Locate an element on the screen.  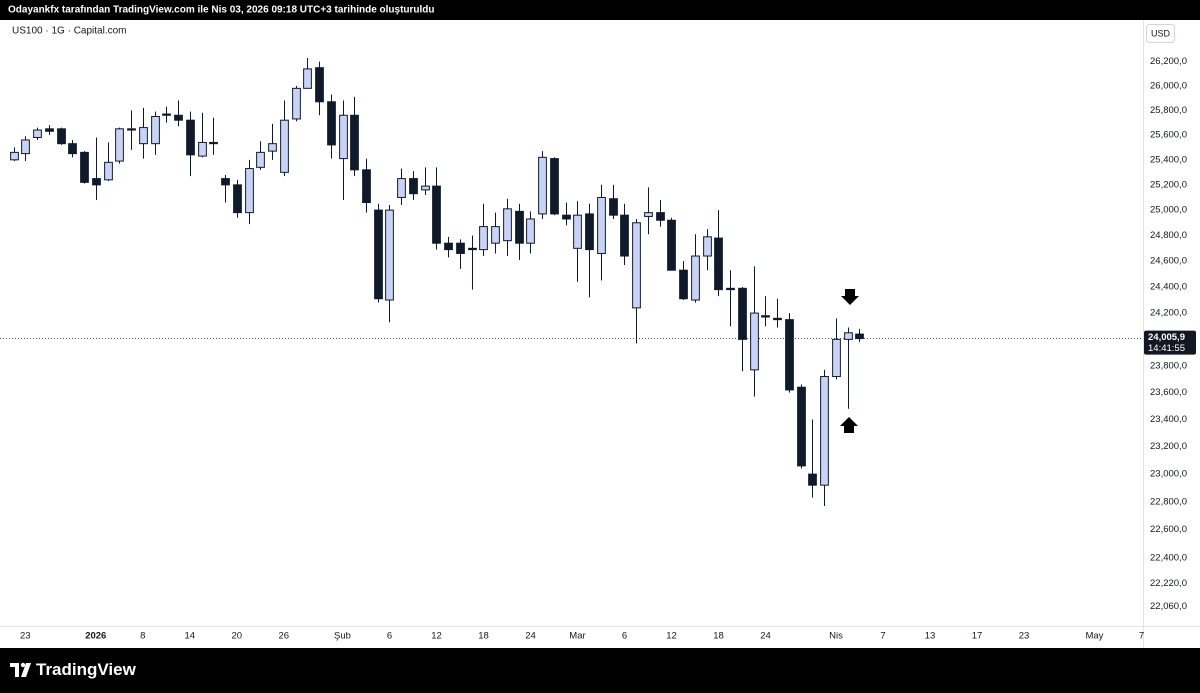
x-tick-label: 6 is located at coordinates (389, 636).